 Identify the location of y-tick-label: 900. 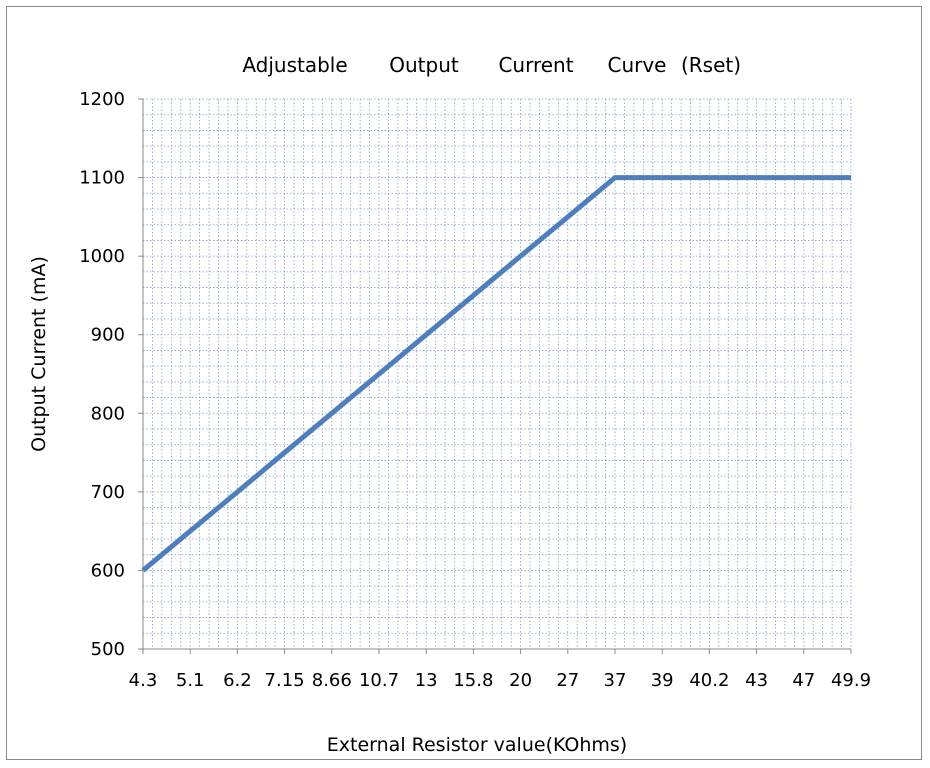
(108, 335).